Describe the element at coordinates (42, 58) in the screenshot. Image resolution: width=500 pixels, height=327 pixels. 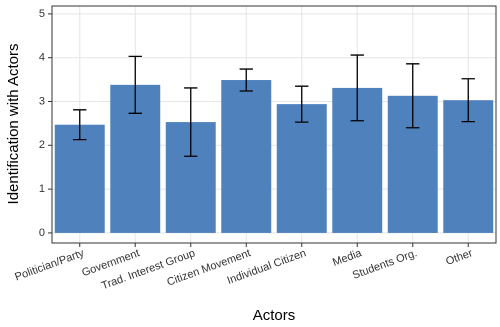
I see `y-tick-label: 4` at that location.